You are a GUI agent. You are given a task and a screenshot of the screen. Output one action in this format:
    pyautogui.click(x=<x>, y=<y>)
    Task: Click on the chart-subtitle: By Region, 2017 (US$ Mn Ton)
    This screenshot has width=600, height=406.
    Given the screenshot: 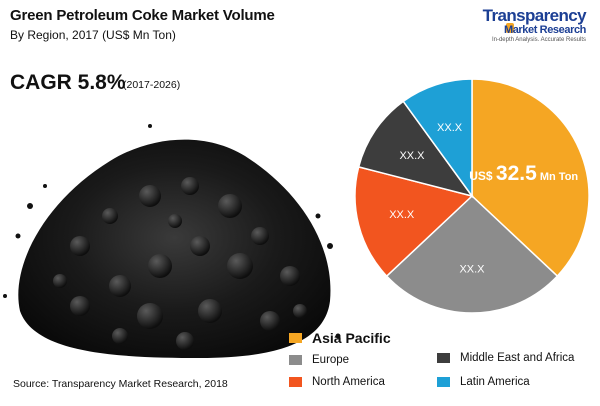 What is the action you would take?
    pyautogui.click(x=93, y=35)
    